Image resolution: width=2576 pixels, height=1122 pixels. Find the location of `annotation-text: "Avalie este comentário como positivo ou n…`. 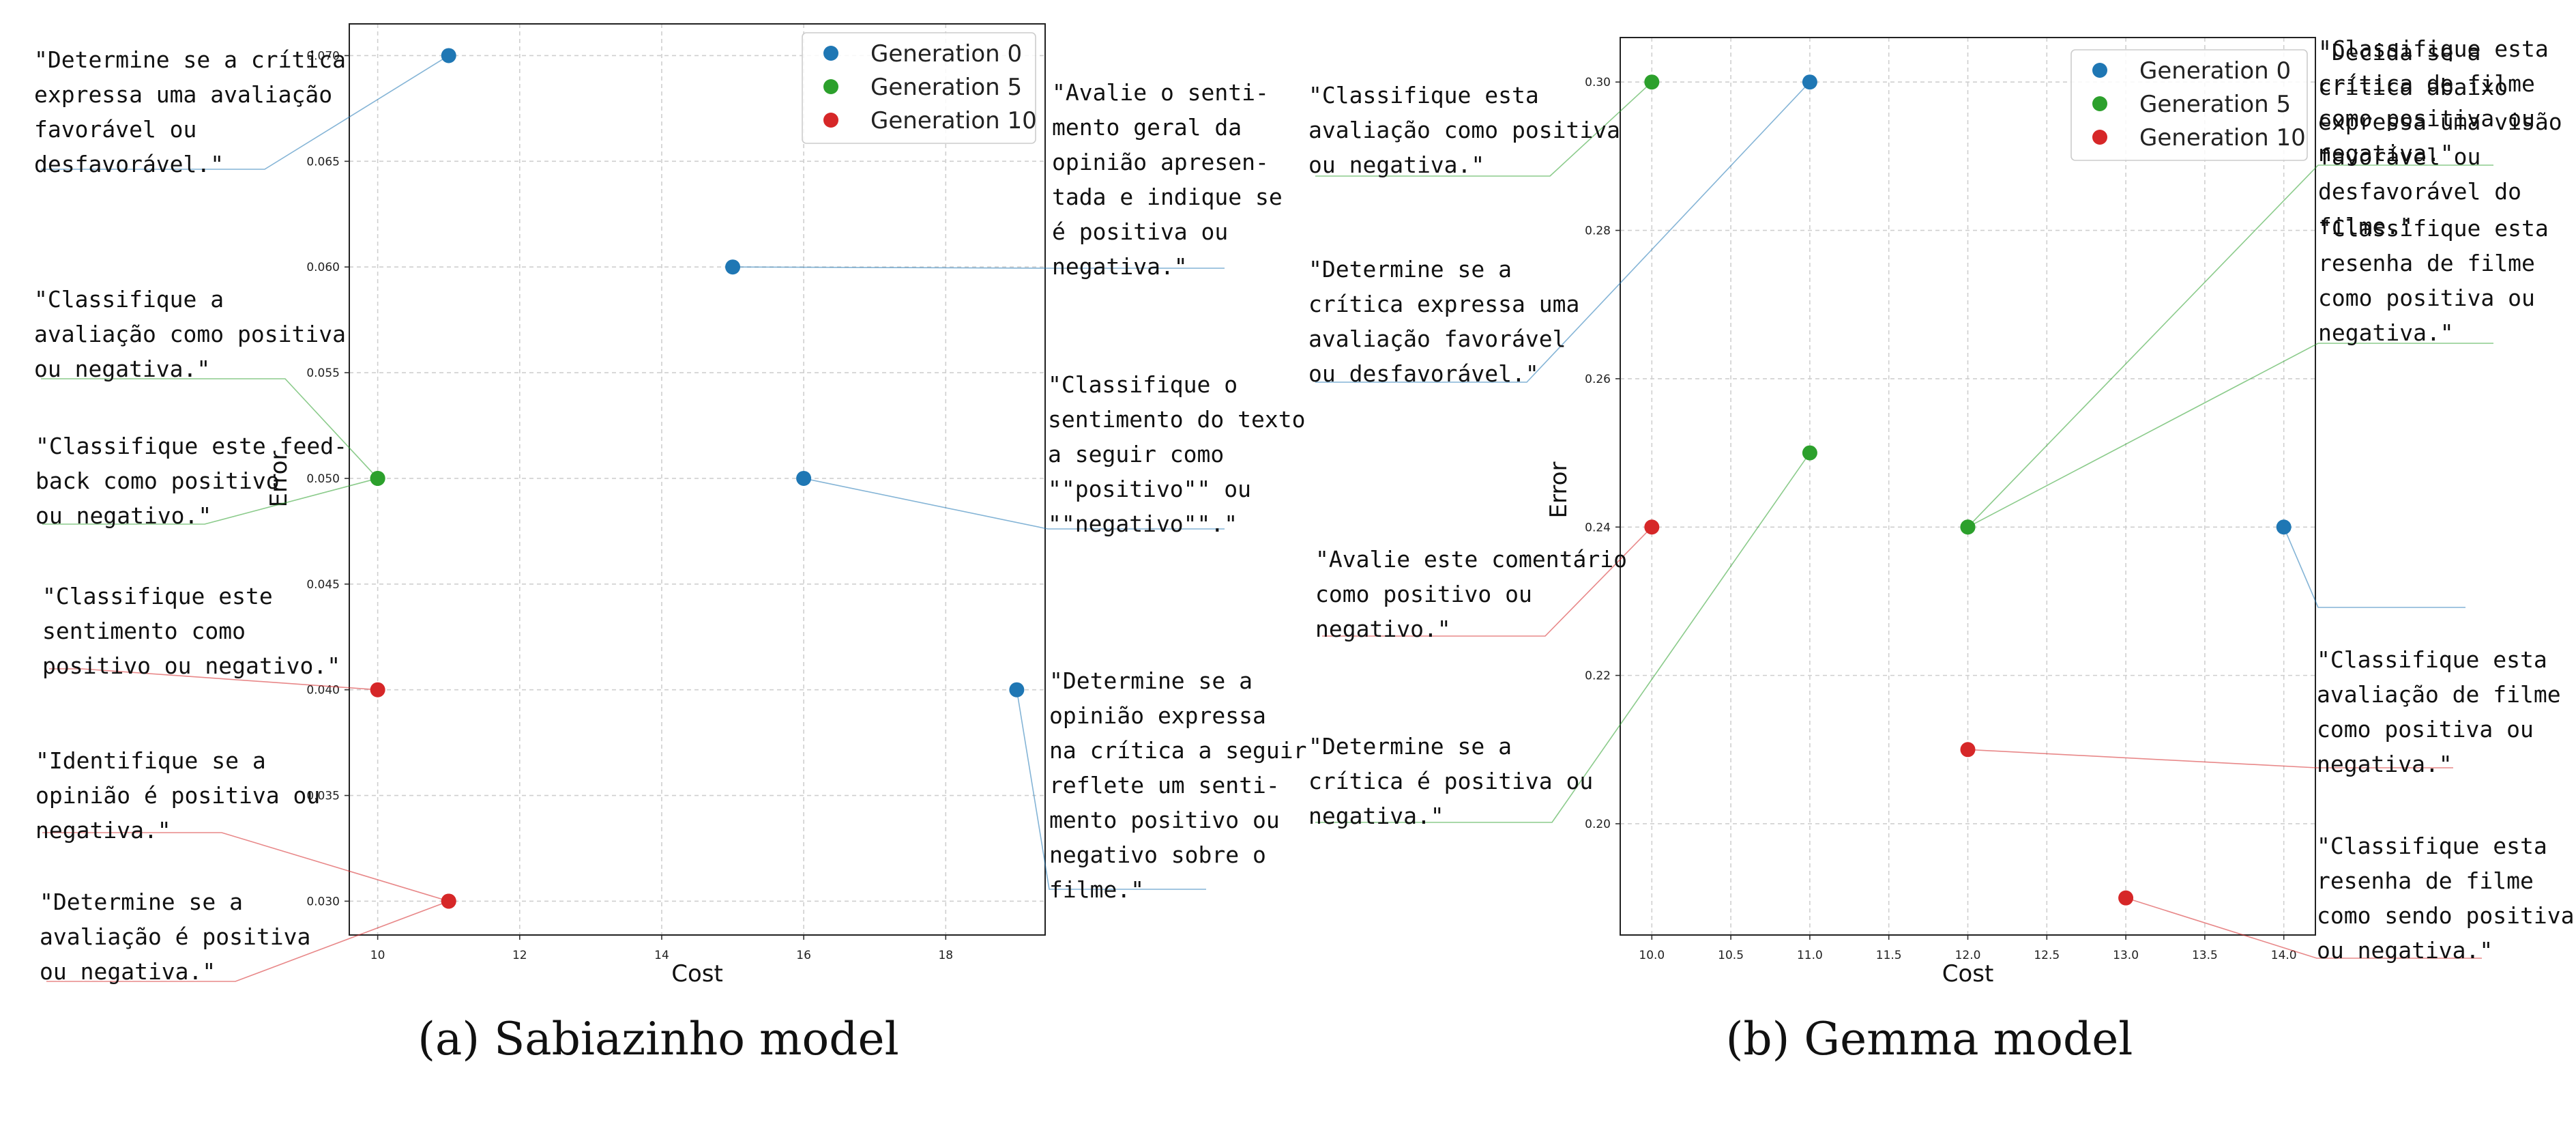

annotation-text: "Avalie este comentário como positivo ou n… is located at coordinates (1471, 594).